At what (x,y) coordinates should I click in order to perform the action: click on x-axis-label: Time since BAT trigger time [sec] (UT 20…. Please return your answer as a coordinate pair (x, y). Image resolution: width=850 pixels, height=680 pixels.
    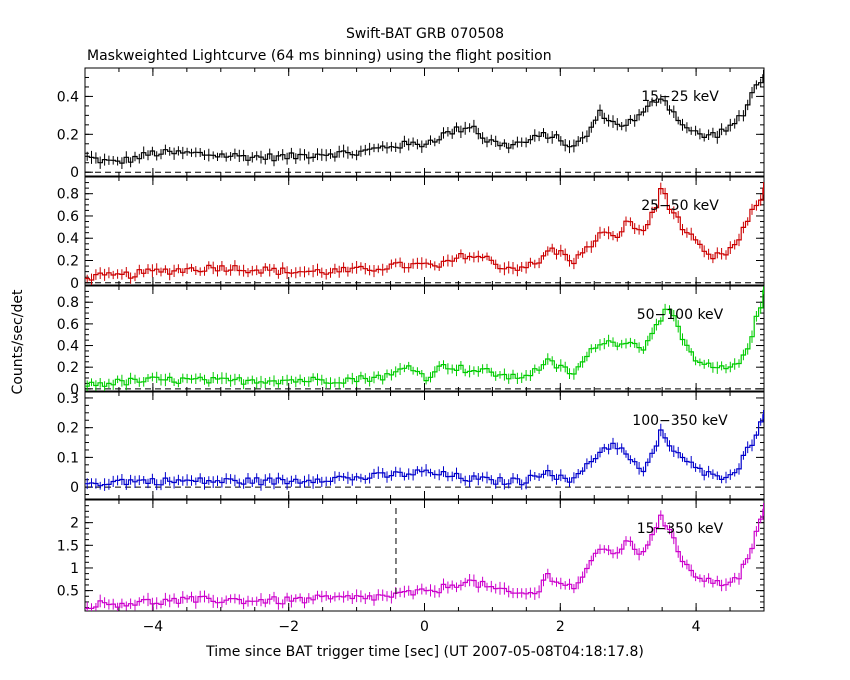
    Looking at the image, I should click on (424, 652).